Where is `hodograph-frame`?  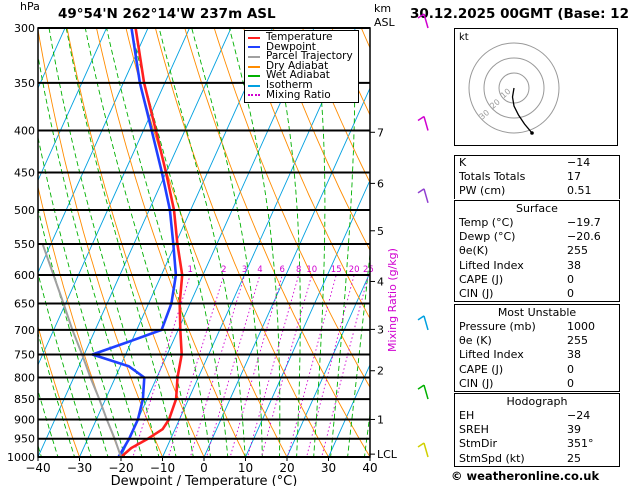 hodograph-frame is located at coordinates (536, 87).